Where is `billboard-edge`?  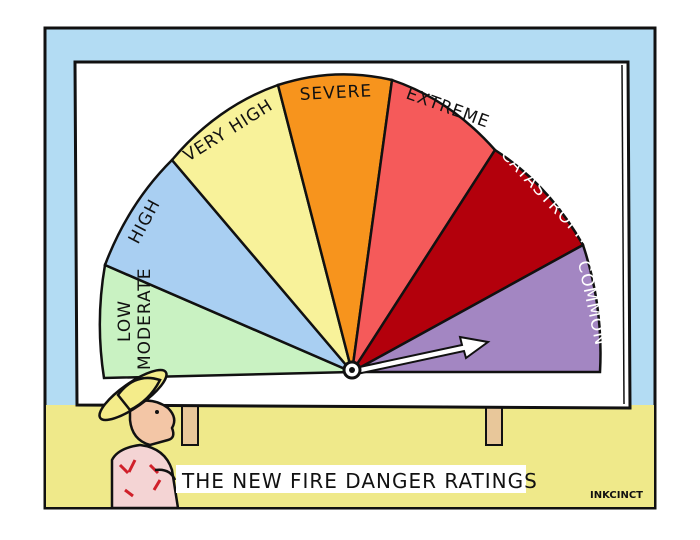
billboard-edge is located at coordinates (623, 234).